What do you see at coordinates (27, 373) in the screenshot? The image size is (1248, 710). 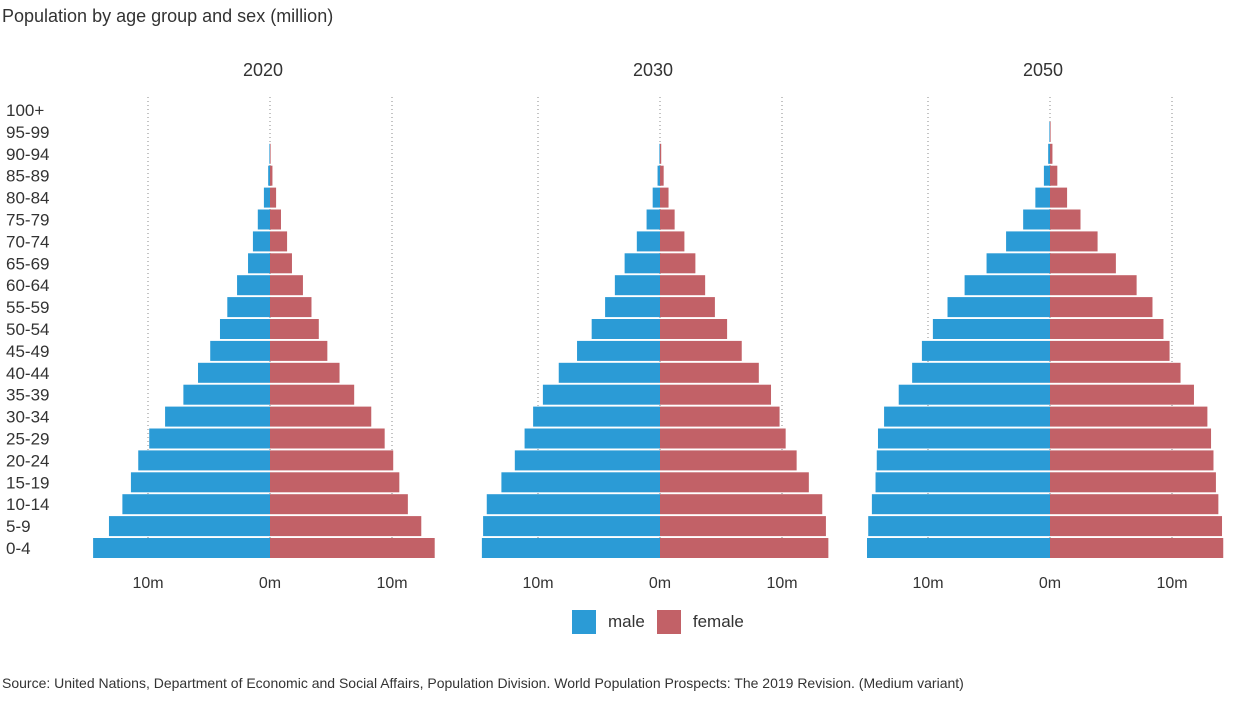 I see `age-label-40-44: 40-44` at bounding box center [27, 373].